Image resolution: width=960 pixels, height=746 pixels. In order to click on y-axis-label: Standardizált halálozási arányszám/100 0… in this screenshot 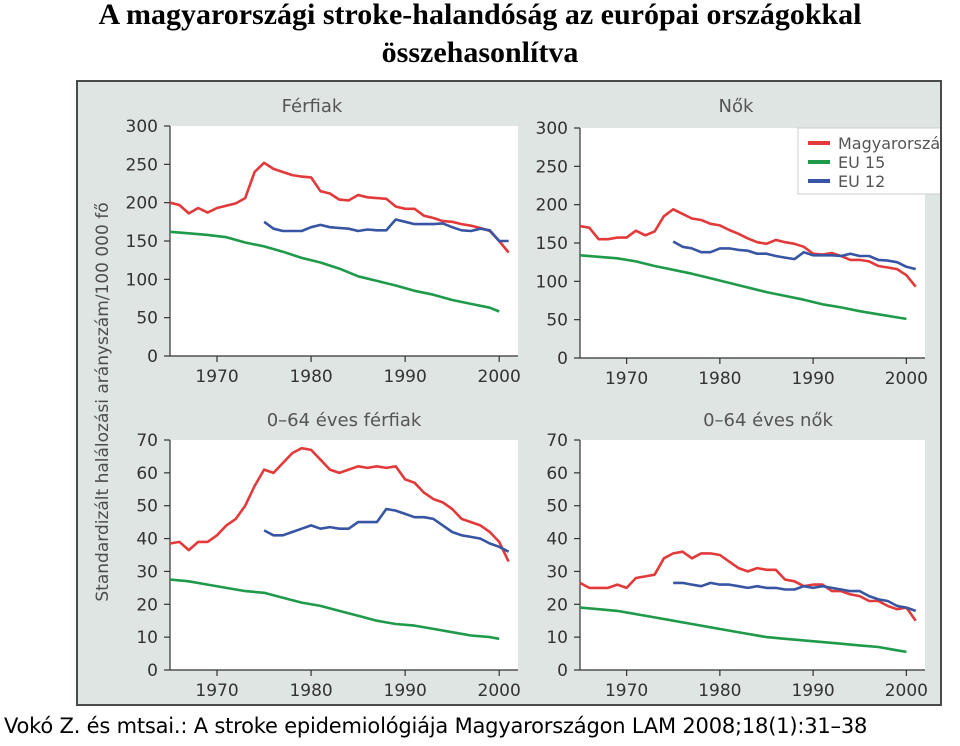, I will do `click(103, 401)`.